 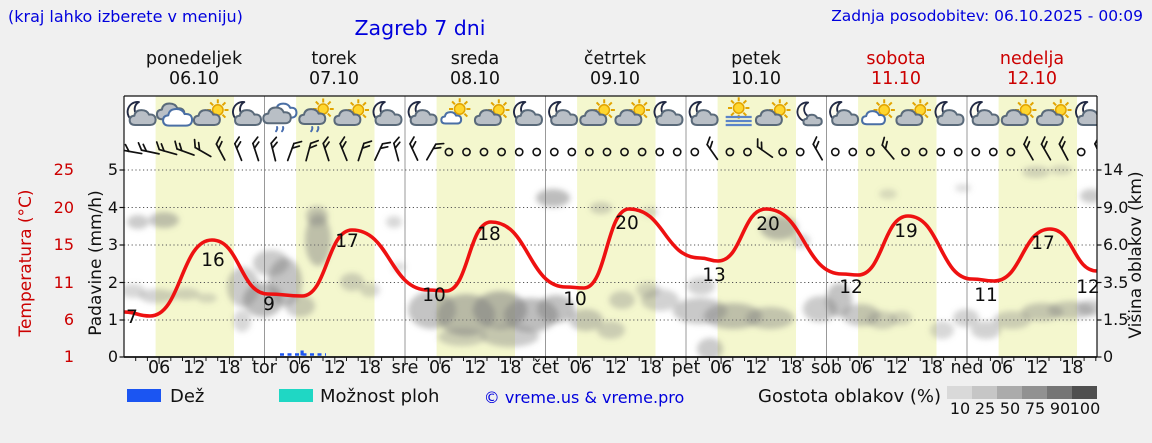 I want to click on day-date: 07.10, so click(x=334, y=78).